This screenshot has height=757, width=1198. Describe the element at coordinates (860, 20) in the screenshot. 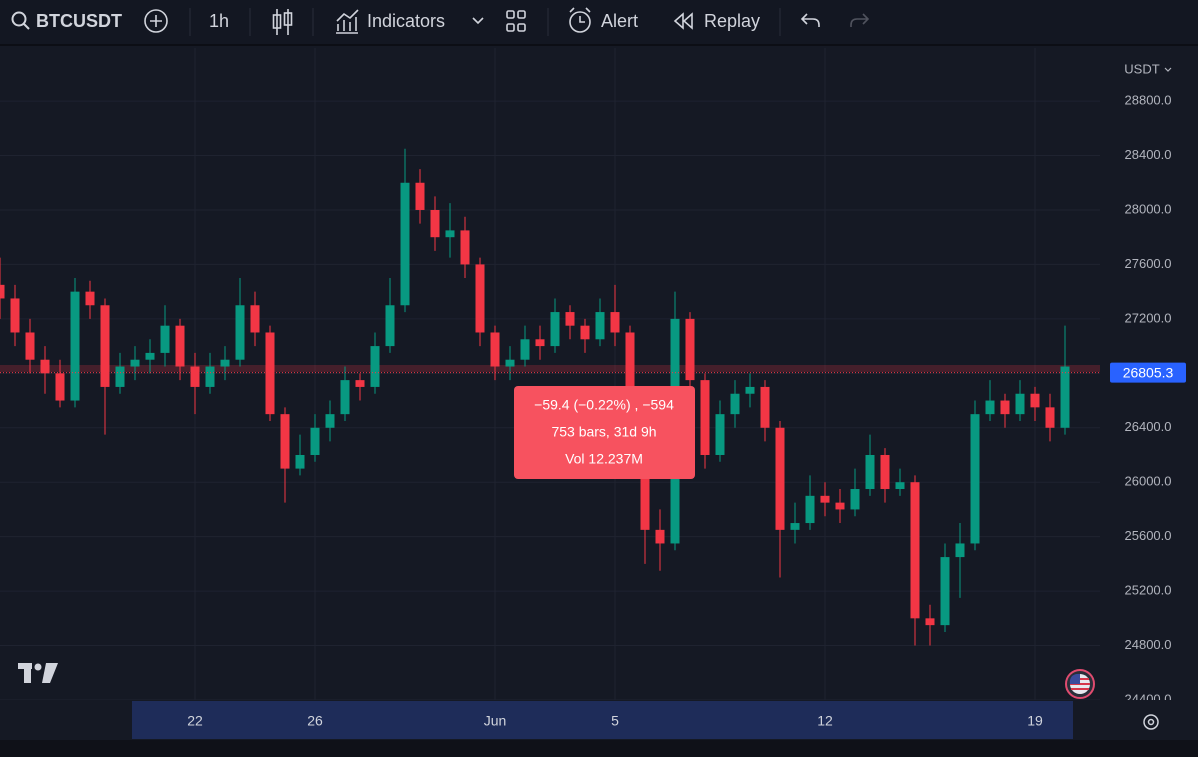

I see `redo-button` at that location.